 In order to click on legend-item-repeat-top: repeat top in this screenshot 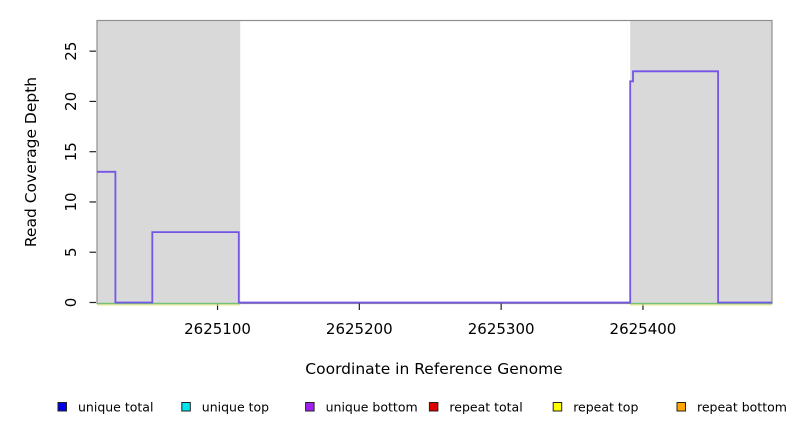, I will do `click(595, 407)`.